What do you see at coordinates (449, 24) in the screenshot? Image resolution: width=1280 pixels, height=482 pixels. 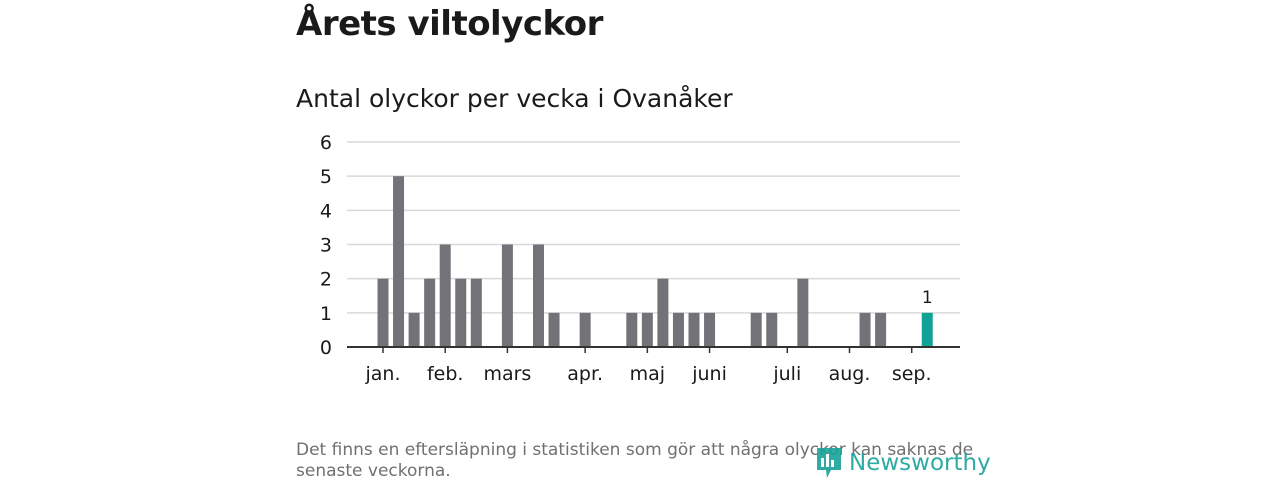 I see `page-title: Årets viltolyckor` at bounding box center [449, 24].